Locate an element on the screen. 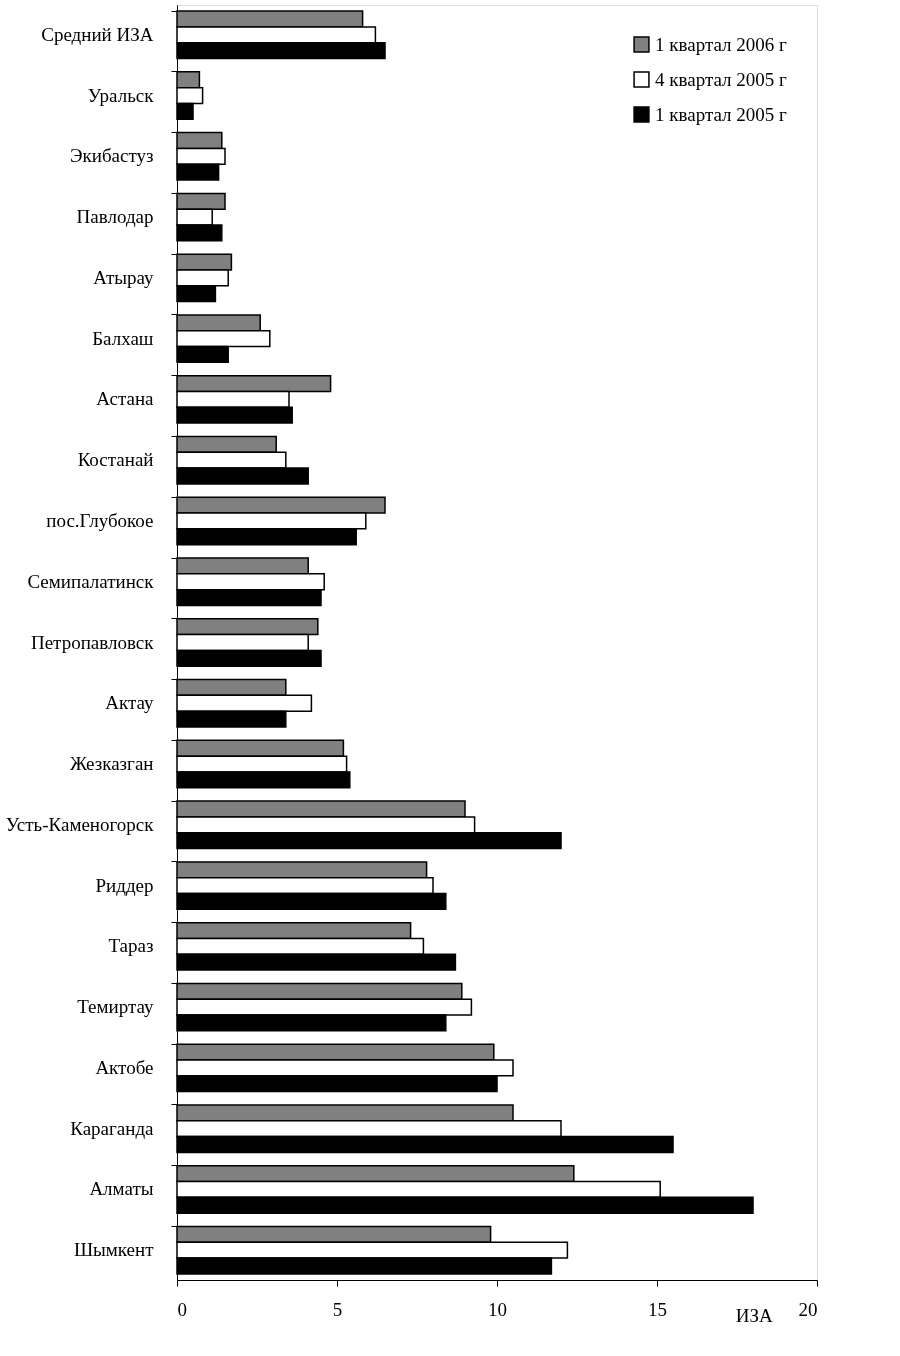 The image size is (900, 1356). y-tick-label: Риддер is located at coordinates (124, 885).